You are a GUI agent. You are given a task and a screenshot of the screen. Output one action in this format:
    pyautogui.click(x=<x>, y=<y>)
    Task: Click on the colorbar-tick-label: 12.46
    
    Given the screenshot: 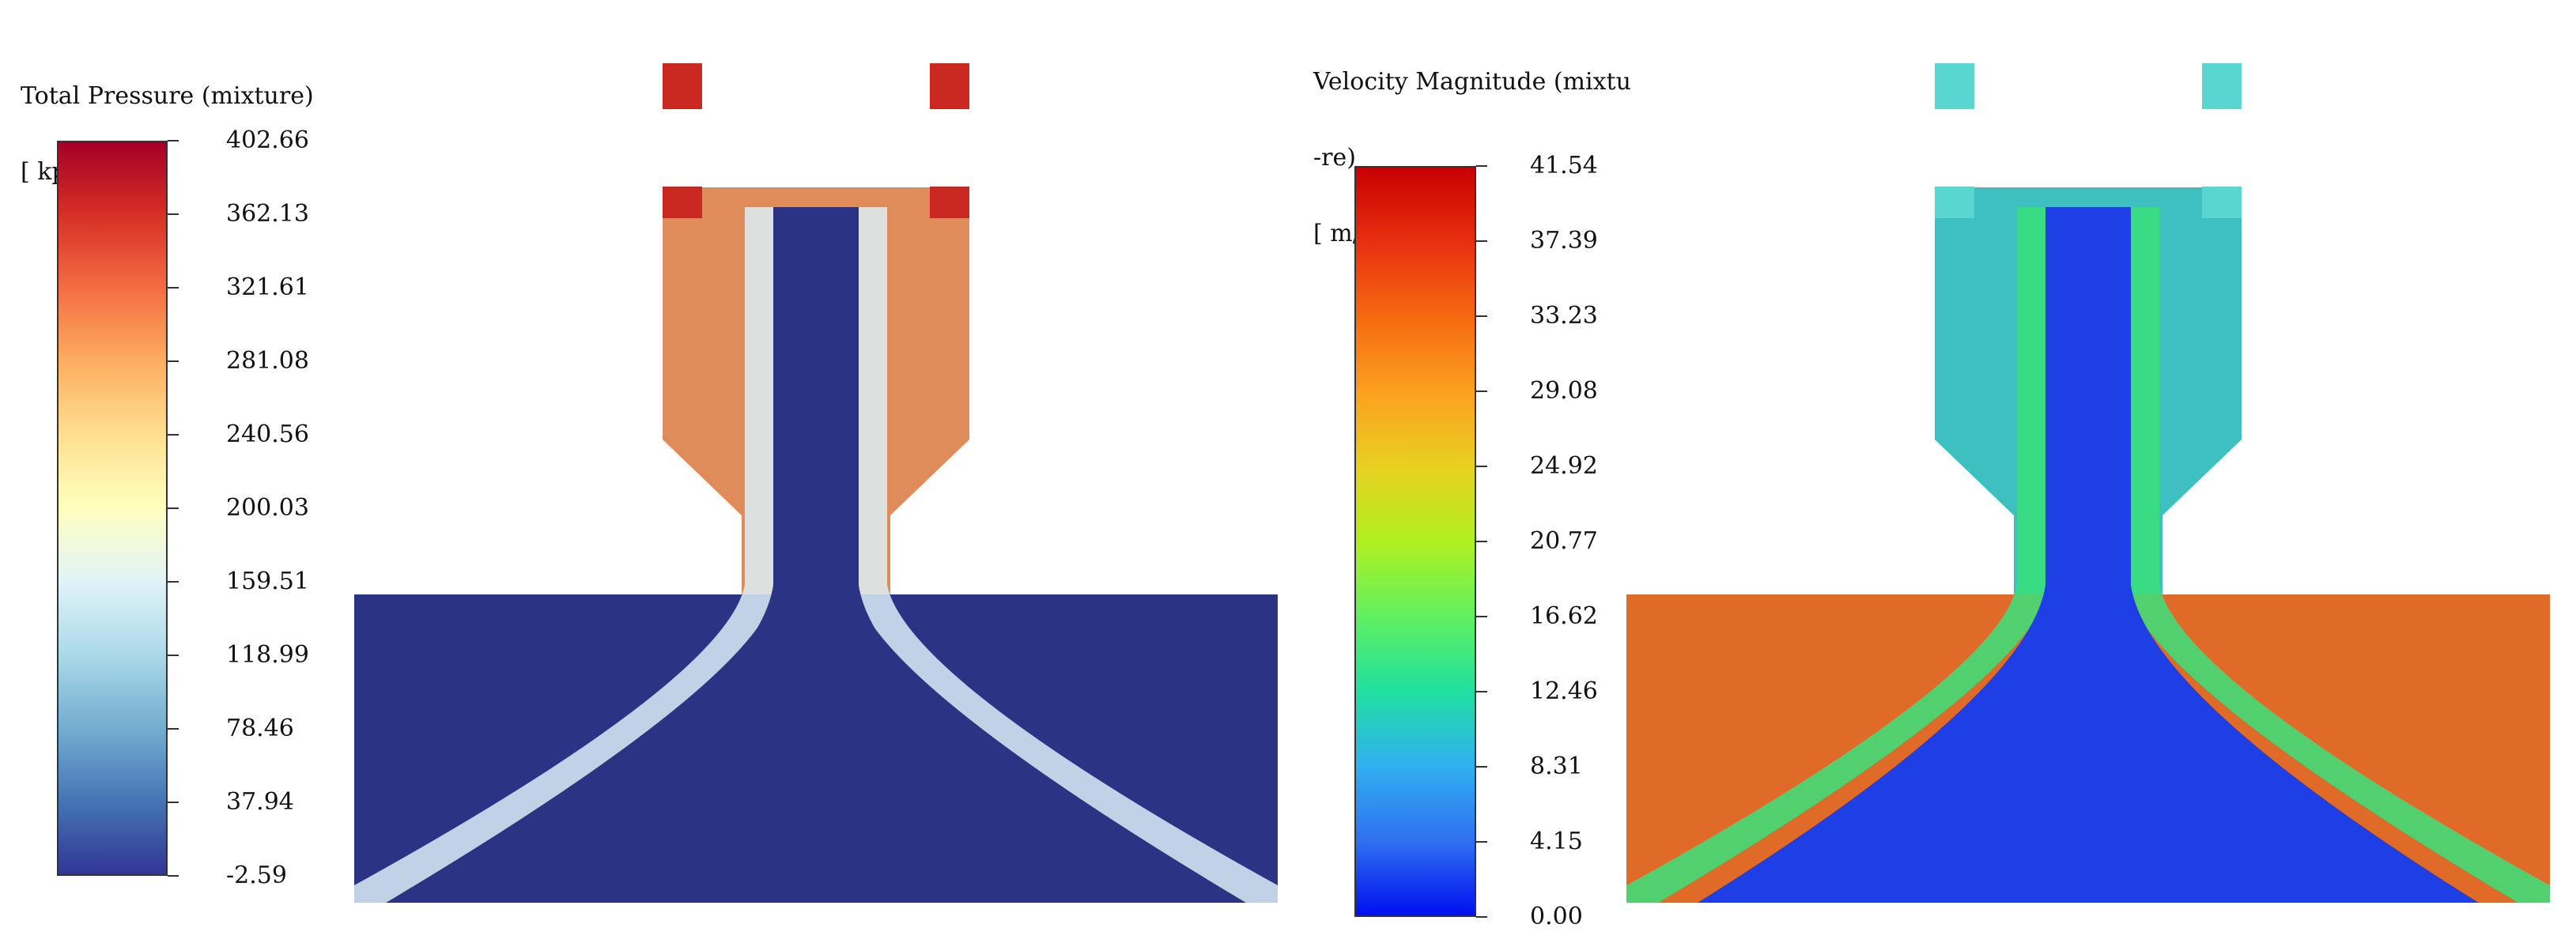 What is the action you would take?
    pyautogui.click(x=1564, y=691)
    